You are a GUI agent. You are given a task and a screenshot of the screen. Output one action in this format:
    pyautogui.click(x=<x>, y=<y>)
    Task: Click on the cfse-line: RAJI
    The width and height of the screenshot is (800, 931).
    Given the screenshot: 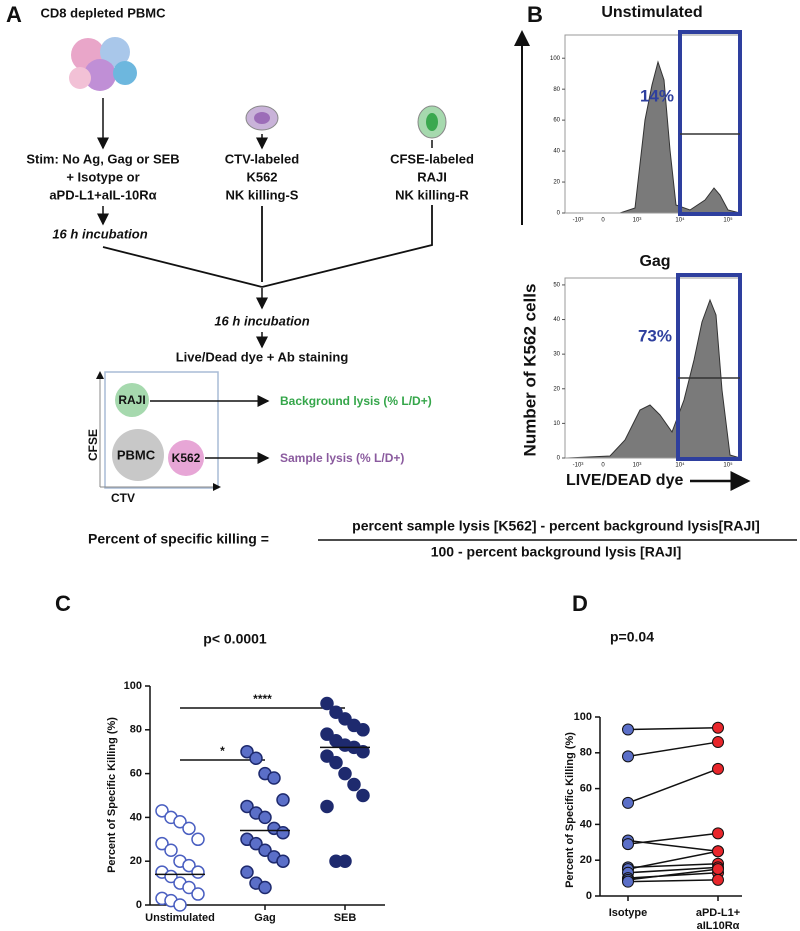 What is the action you would take?
    pyautogui.click(x=432, y=176)
    